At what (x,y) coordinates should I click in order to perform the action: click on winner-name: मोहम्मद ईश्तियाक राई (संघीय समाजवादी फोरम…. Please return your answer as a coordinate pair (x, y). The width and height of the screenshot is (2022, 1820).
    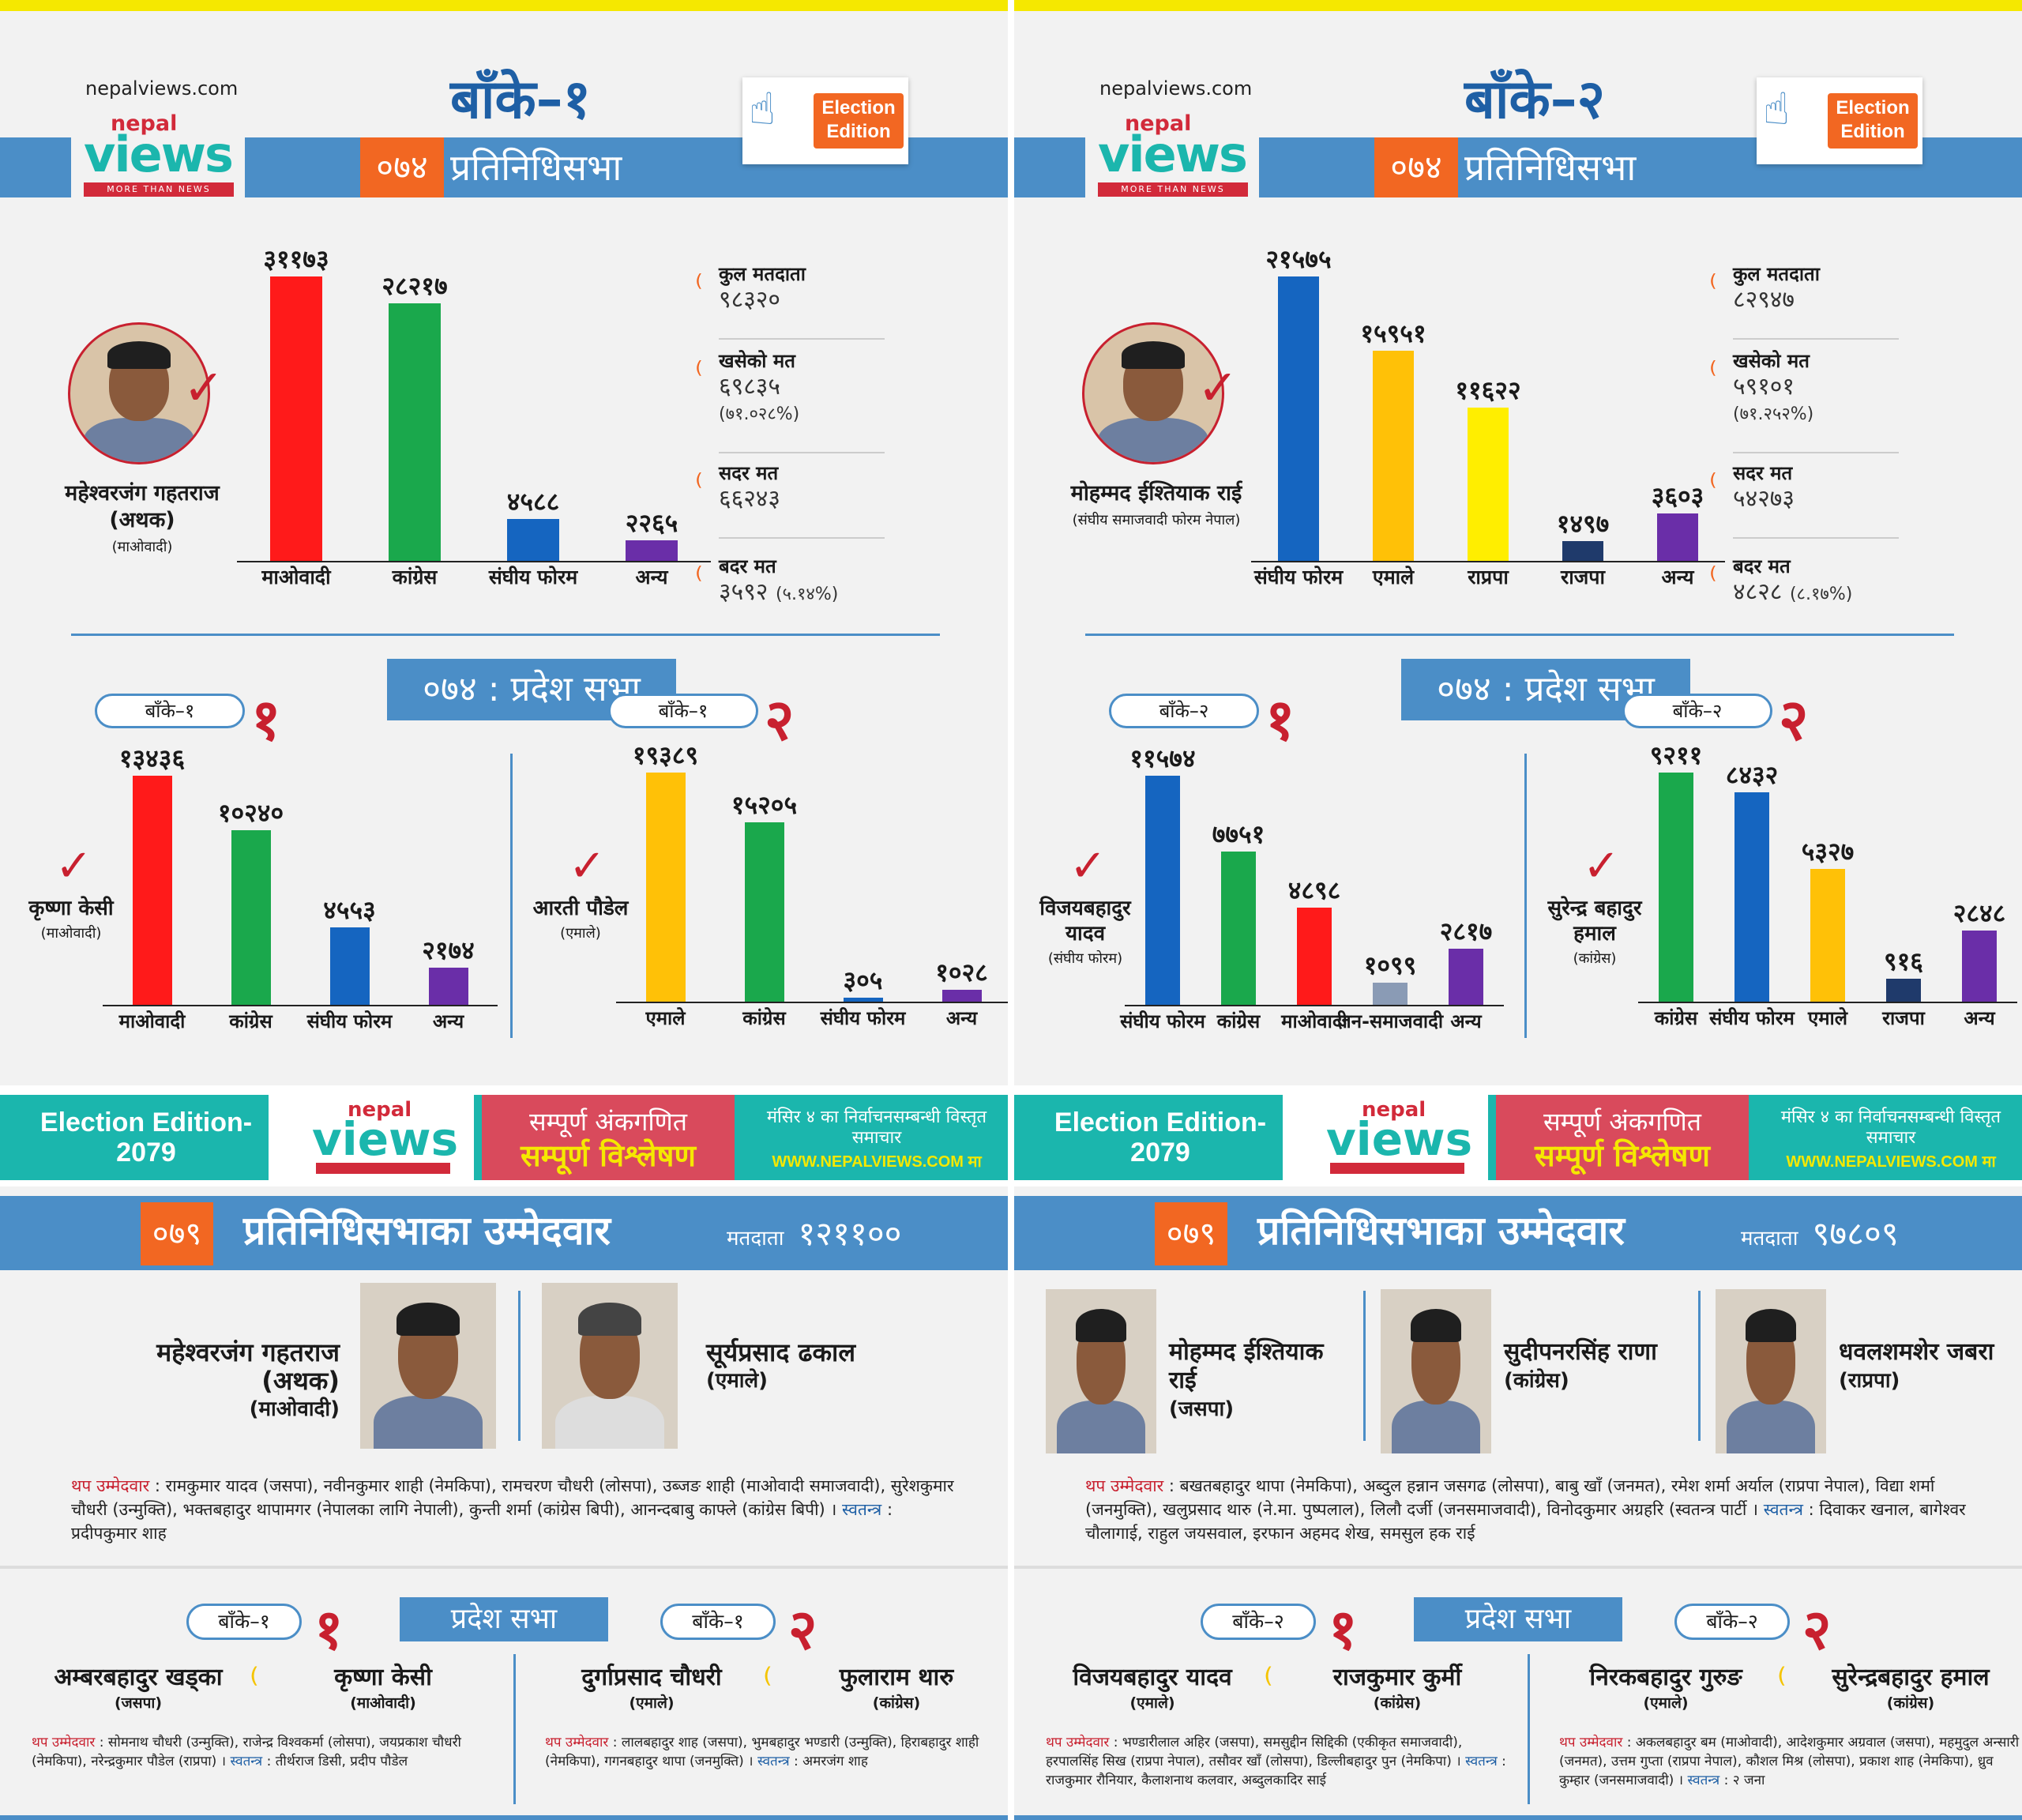
    Looking at the image, I should click on (1156, 507).